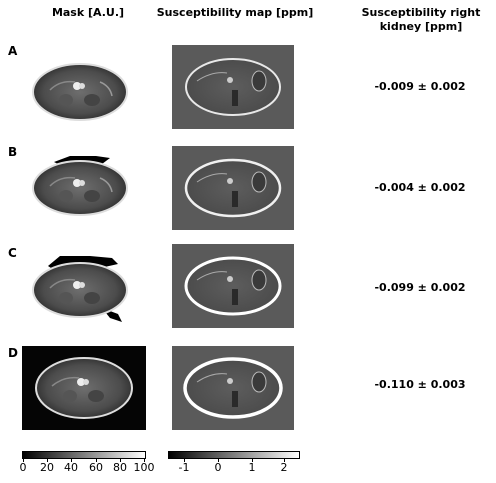 The height and width of the screenshot is (483, 496). What do you see at coordinates (13, 152) in the screenshot?
I see `row-label-b: B` at bounding box center [13, 152].